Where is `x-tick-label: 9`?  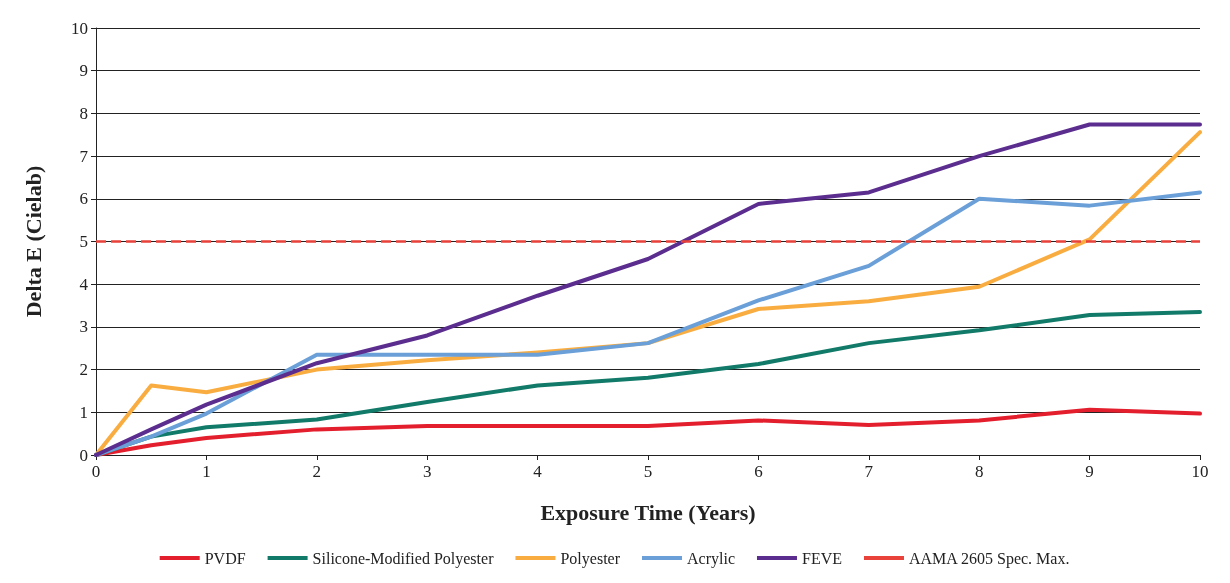 x-tick-label: 9 is located at coordinates (1089, 471).